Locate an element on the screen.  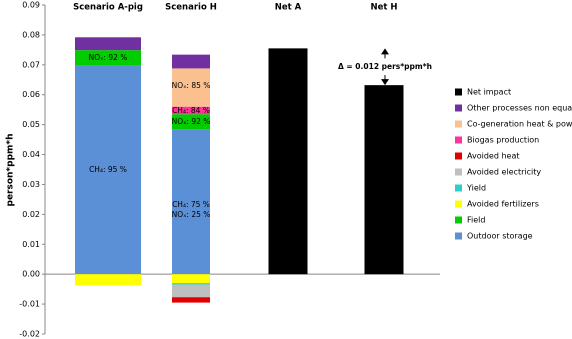
annotation: CH₄: 75 % is located at coordinates (191, 204).